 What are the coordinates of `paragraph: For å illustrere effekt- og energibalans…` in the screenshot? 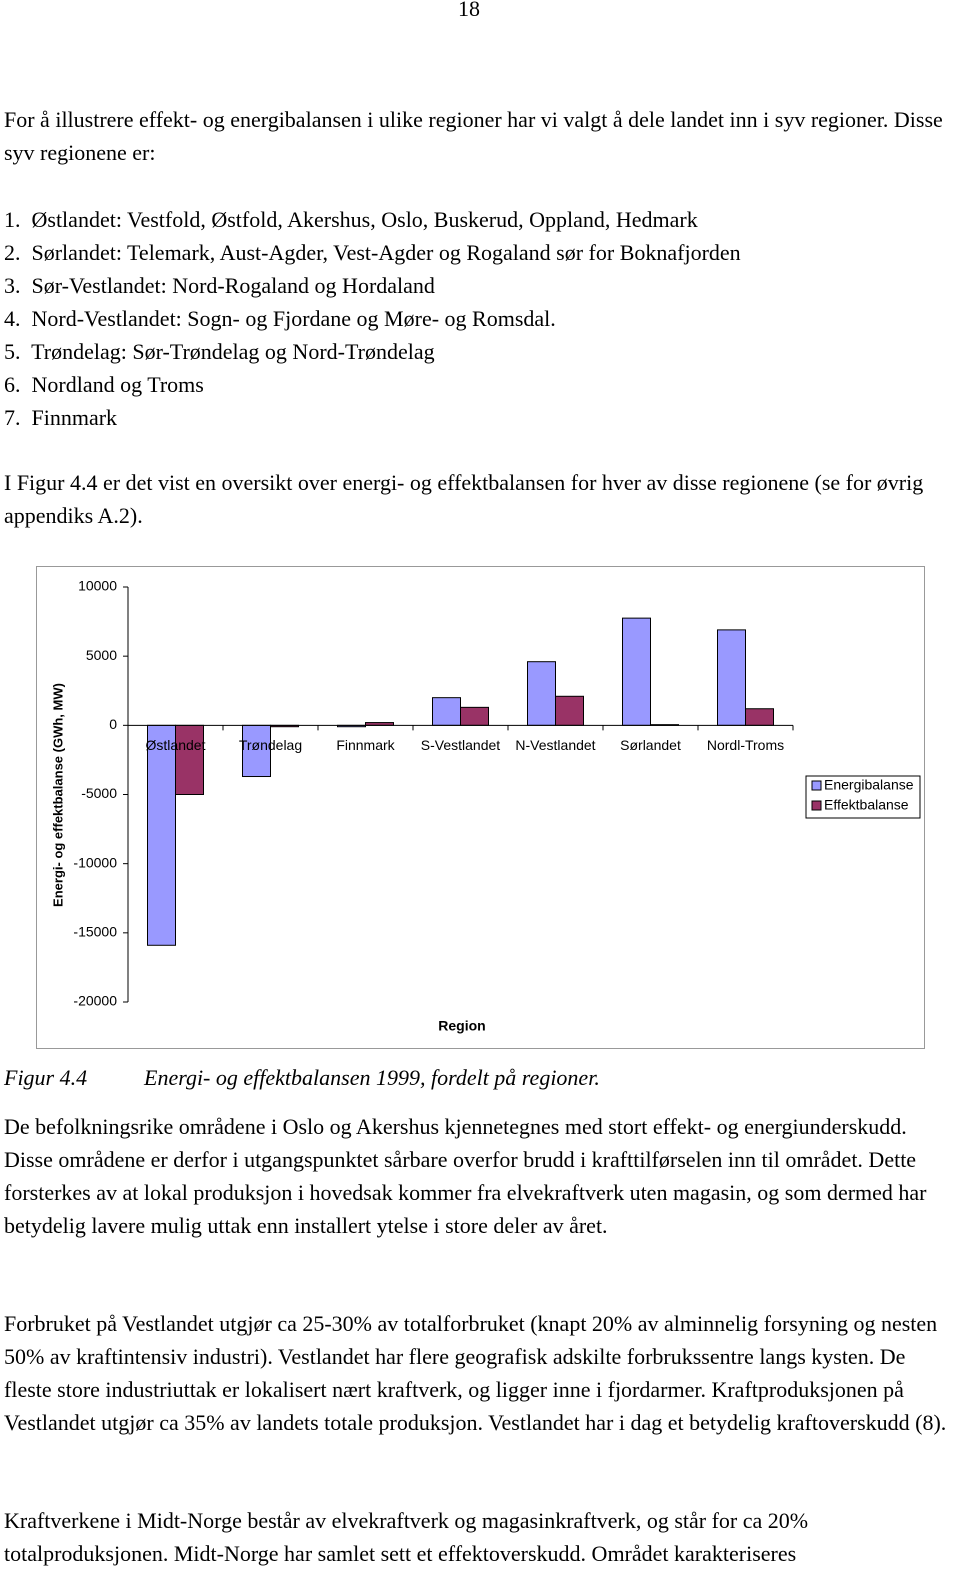 It's located at (473, 136).